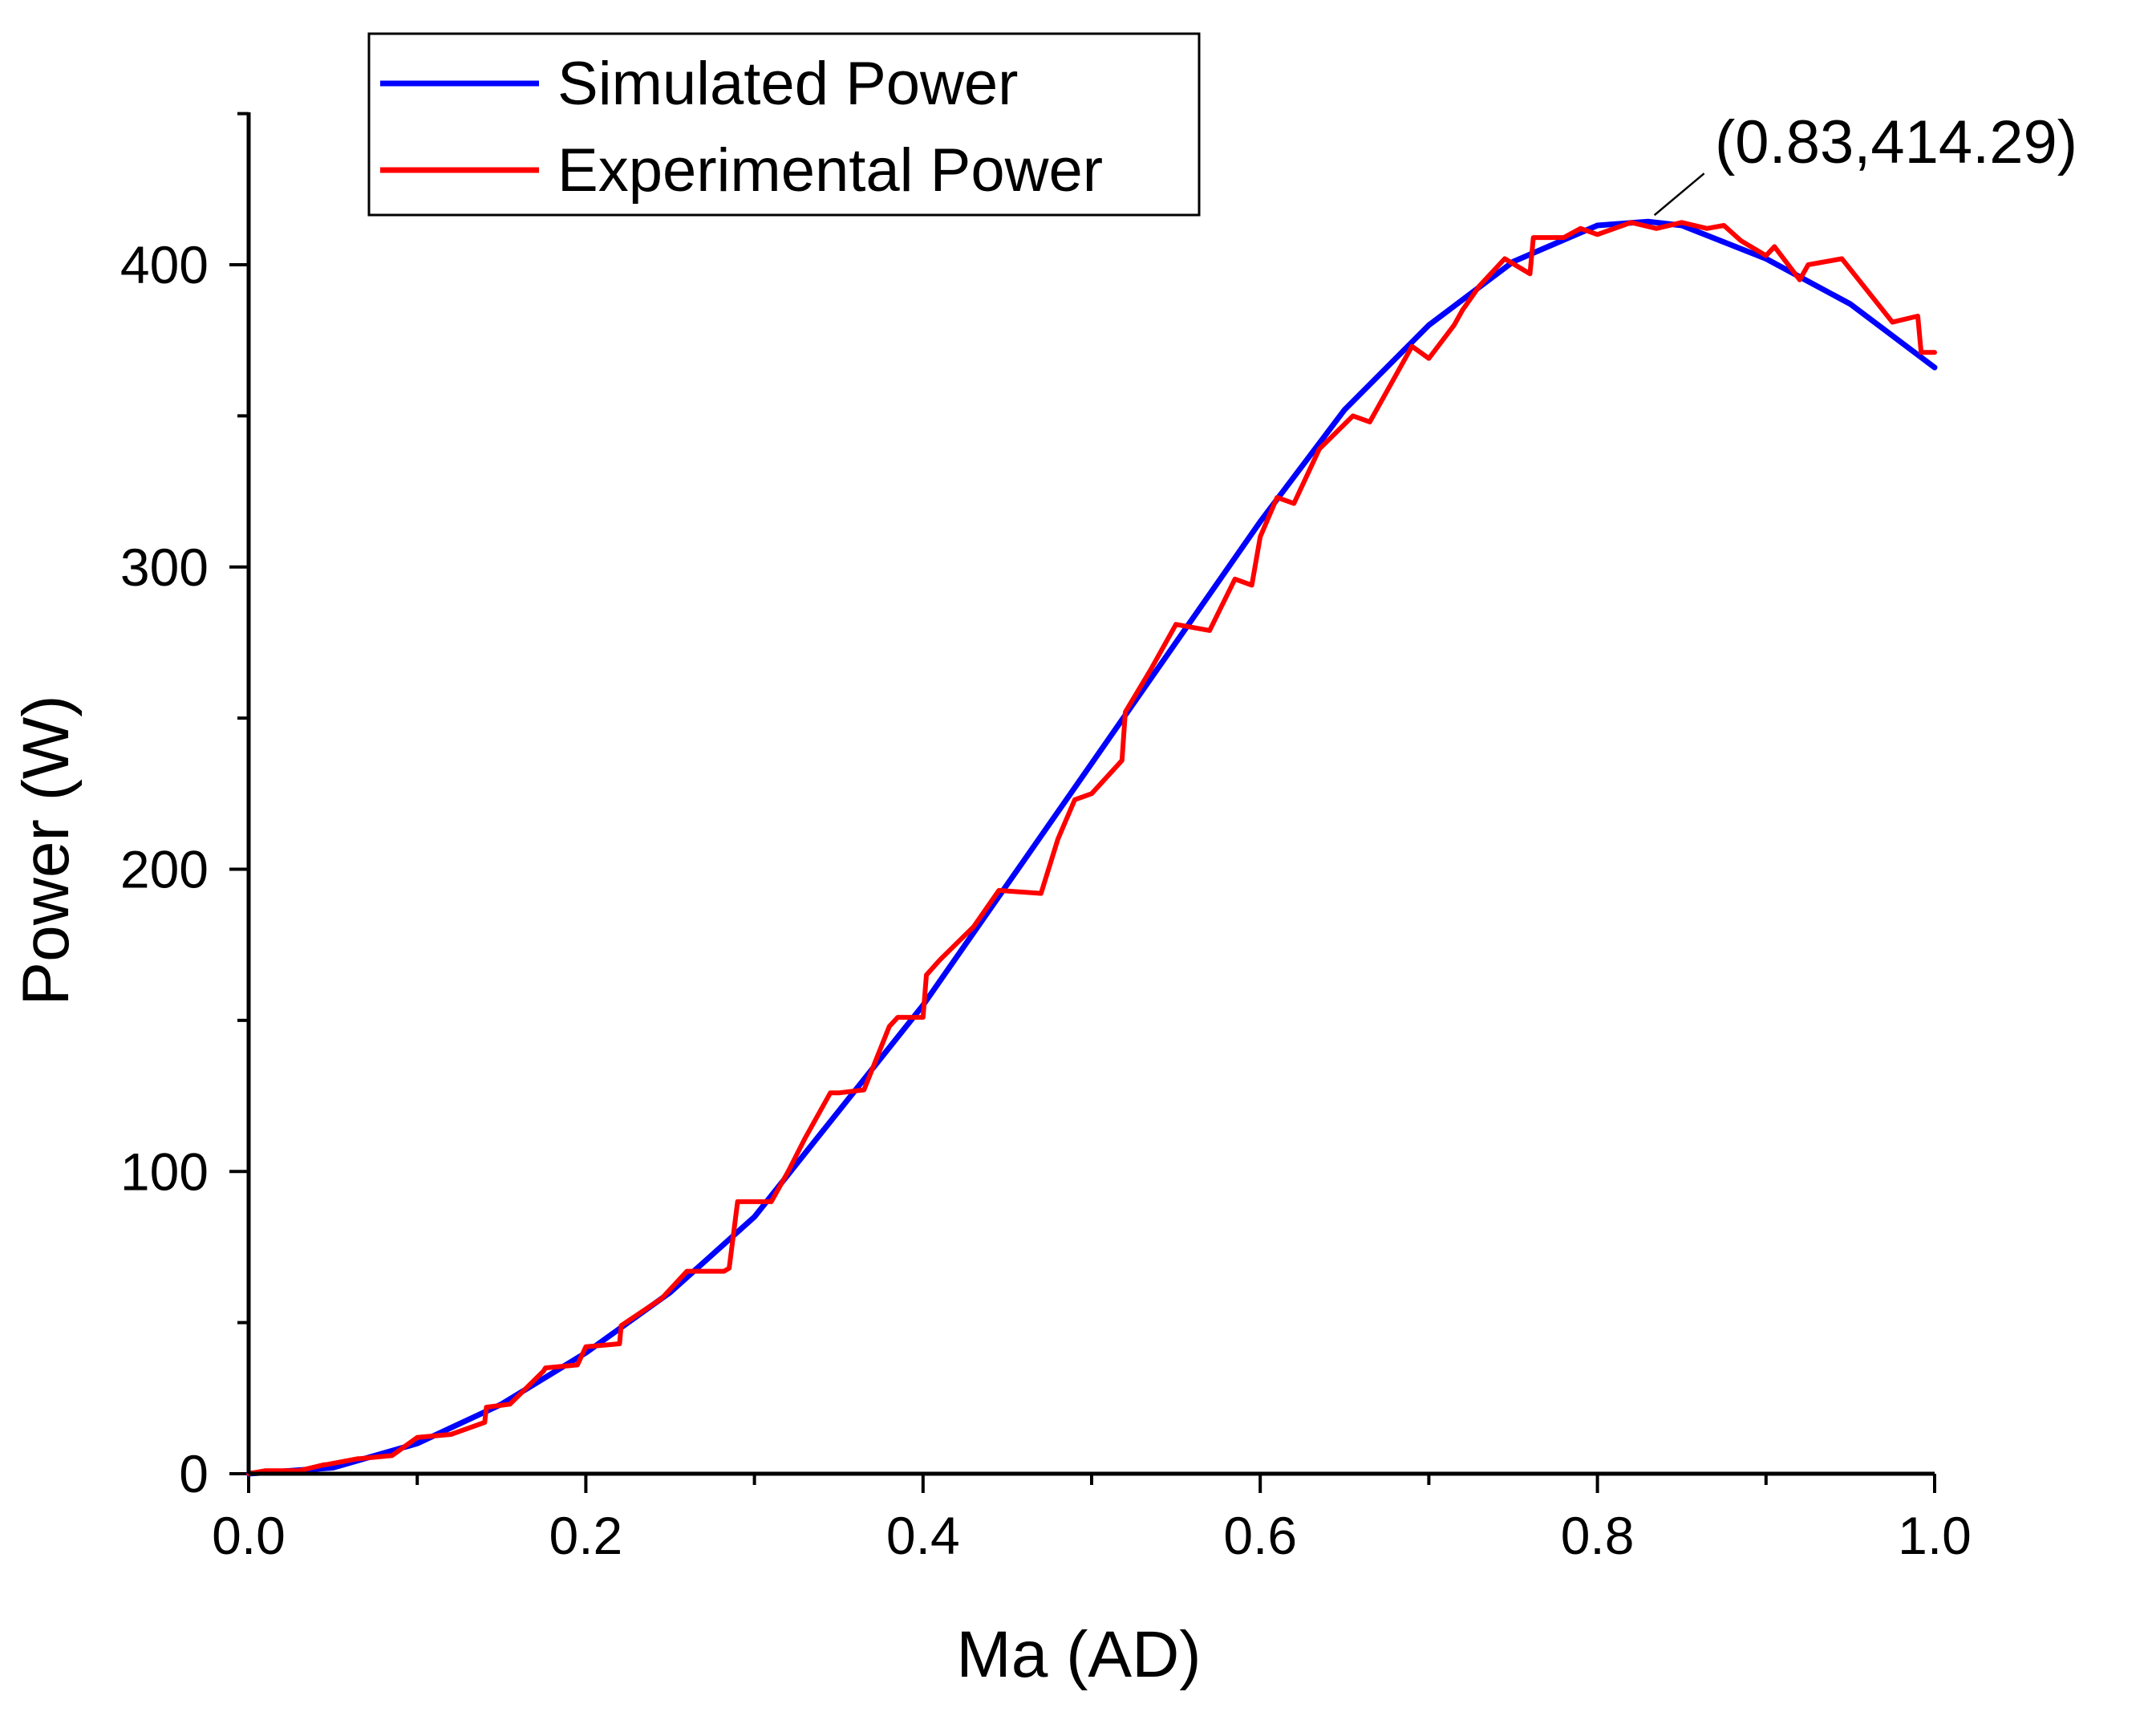  Describe the element at coordinates (586, 1535) in the screenshot. I see `x-tick-label: 0.2` at that location.